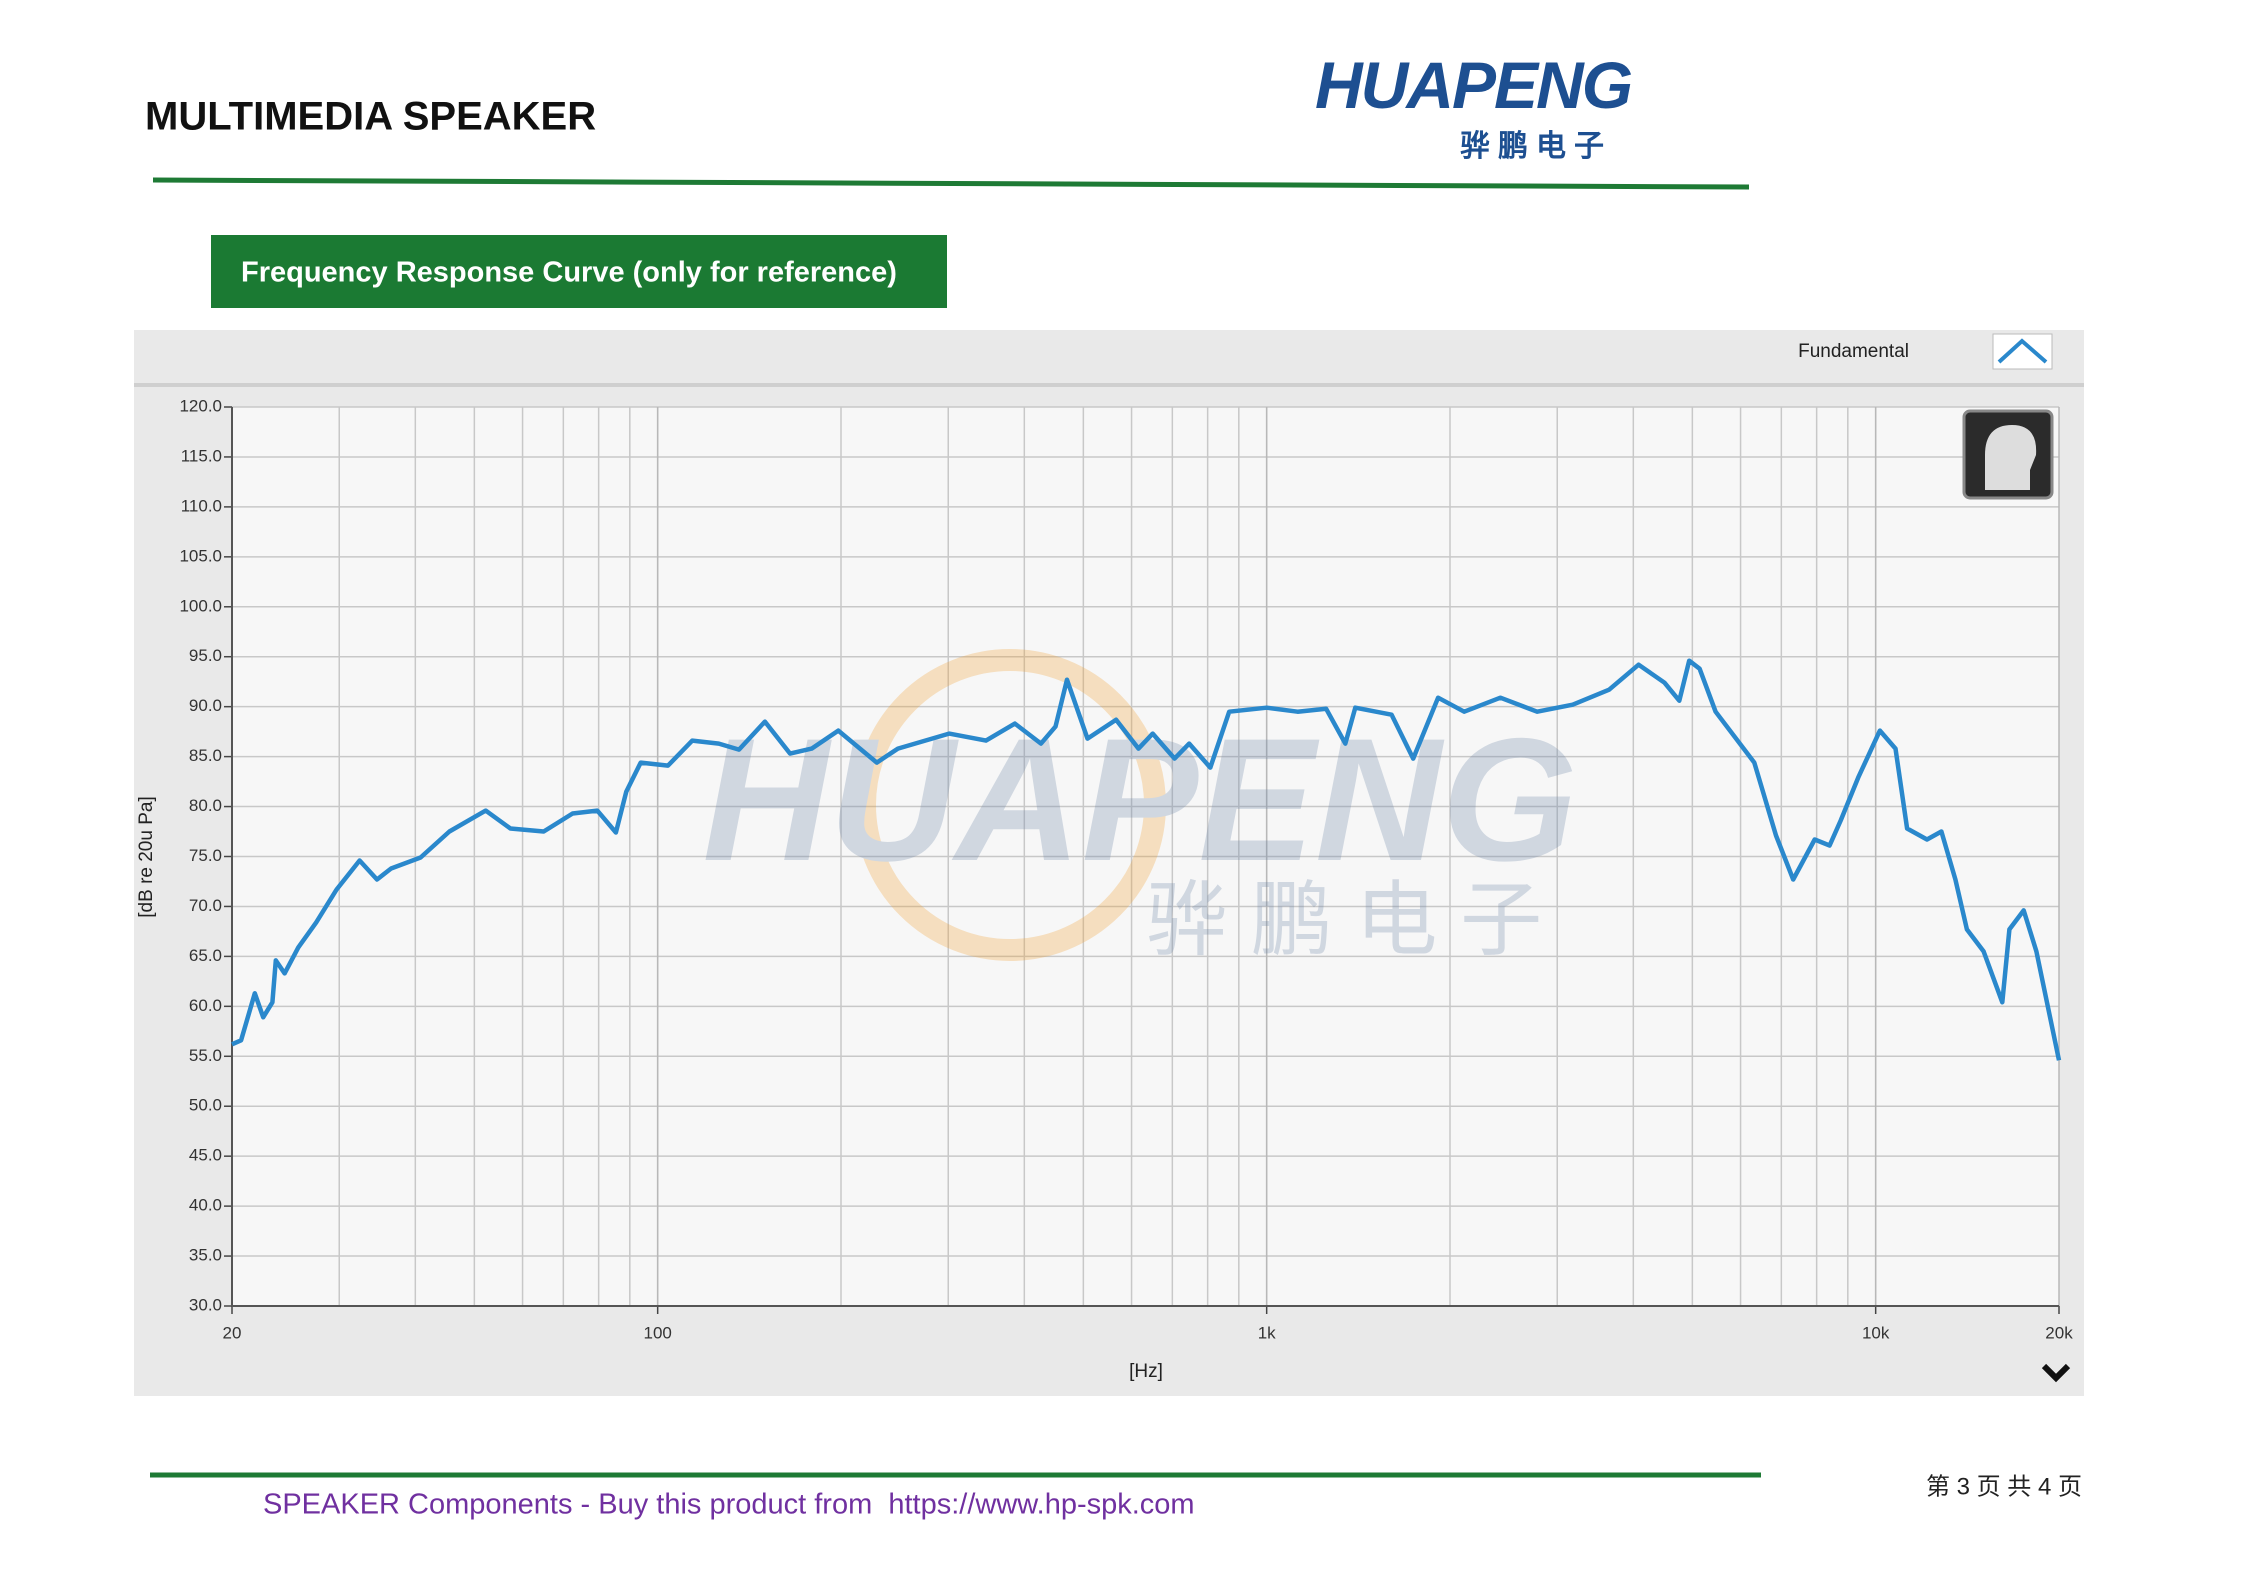 The width and height of the screenshot is (2245, 1587). What do you see at coordinates (2056, 1373) in the screenshot?
I see `expand-chevron` at bounding box center [2056, 1373].